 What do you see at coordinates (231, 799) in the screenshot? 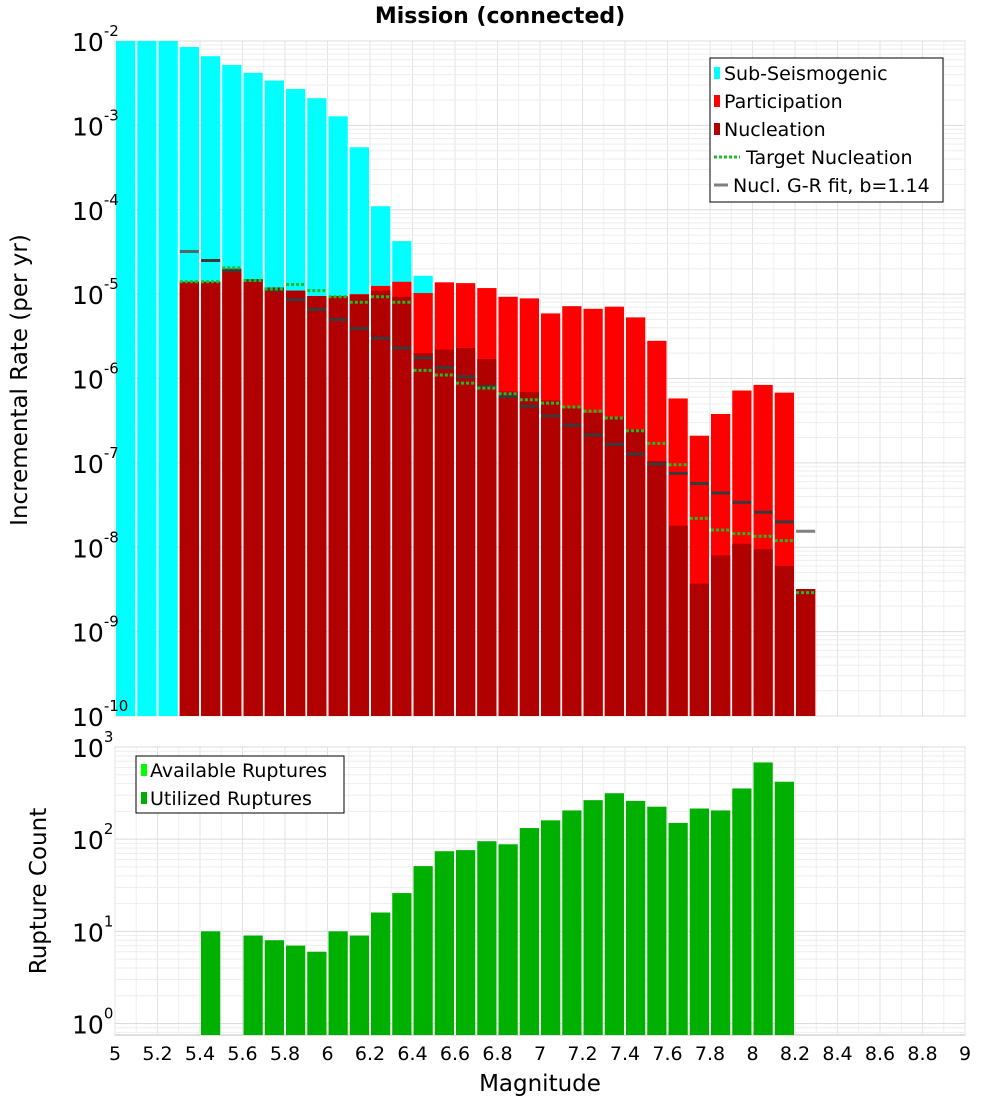
I see `legend-label: Utilized Ruptures` at bounding box center [231, 799].